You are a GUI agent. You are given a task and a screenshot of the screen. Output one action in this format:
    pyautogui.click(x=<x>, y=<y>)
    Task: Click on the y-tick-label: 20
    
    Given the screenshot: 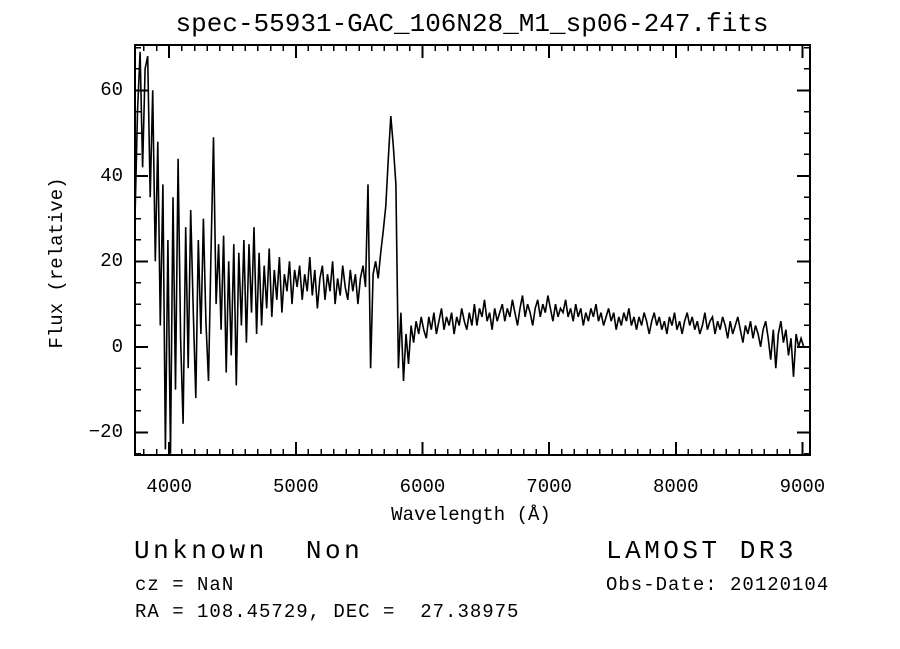 What is the action you would take?
    pyautogui.click(x=111, y=261)
    